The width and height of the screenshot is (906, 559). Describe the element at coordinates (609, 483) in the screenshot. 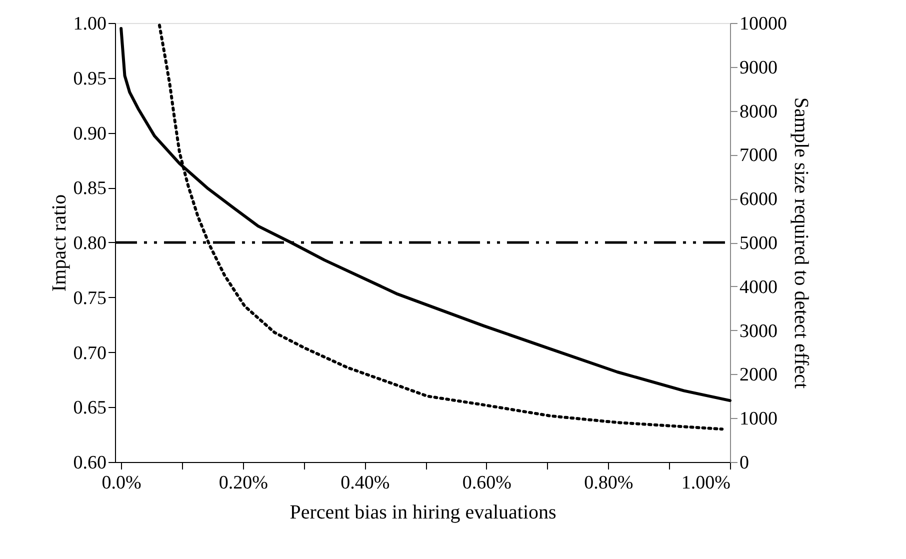

I see `x-tick-label: 0.80%` at that location.